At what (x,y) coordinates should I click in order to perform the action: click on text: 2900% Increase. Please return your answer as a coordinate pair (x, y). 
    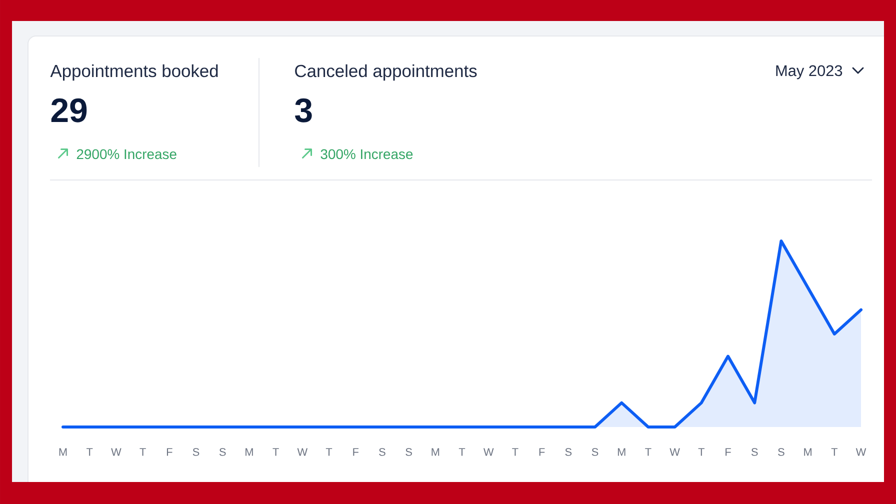
    Looking at the image, I should click on (126, 154).